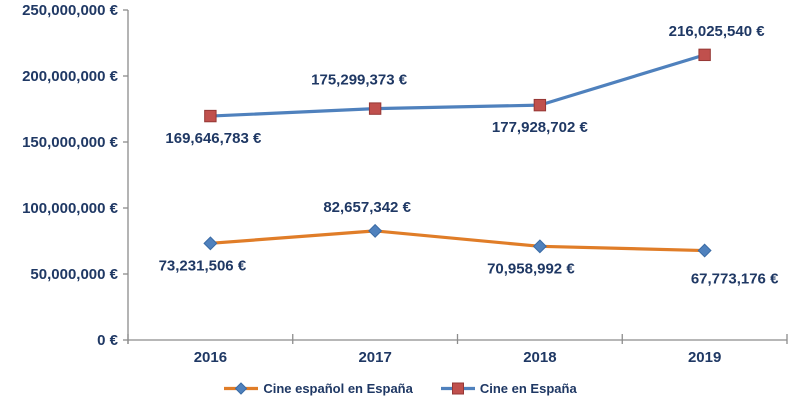 This screenshot has width=800, height=400. What do you see at coordinates (210, 357) in the screenshot?
I see `x-axis-label: 2016` at bounding box center [210, 357].